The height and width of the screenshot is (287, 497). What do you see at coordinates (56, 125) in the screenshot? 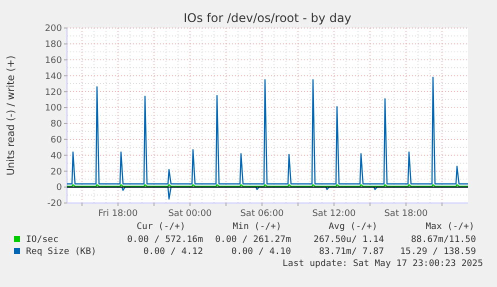
I see `y-tick-label: 80` at bounding box center [56, 125].